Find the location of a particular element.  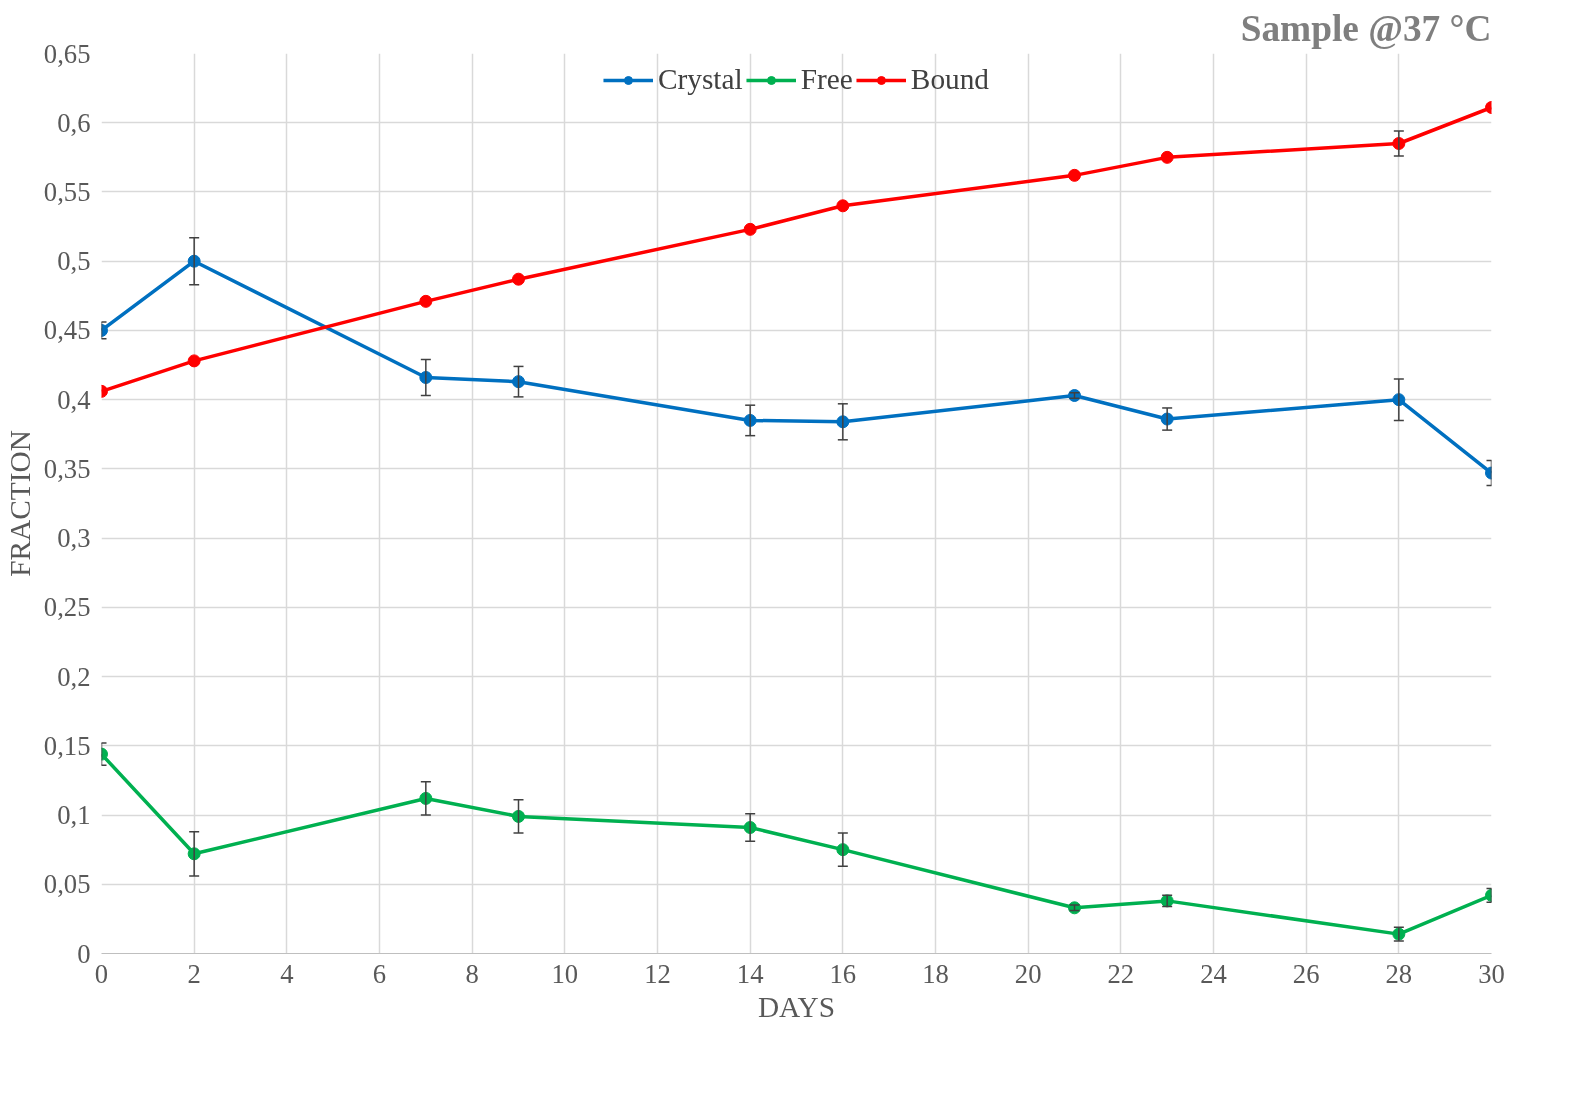

x-tick-label: 14 is located at coordinates (750, 973).